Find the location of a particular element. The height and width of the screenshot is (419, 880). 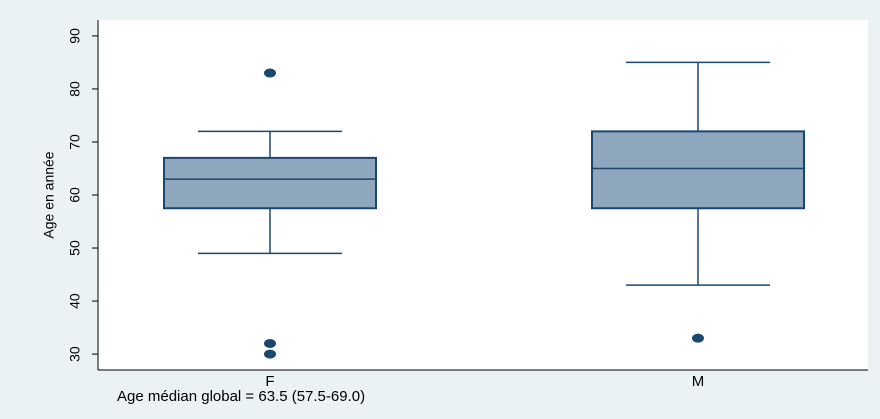

y-tick-label: 50 is located at coordinates (75, 248).